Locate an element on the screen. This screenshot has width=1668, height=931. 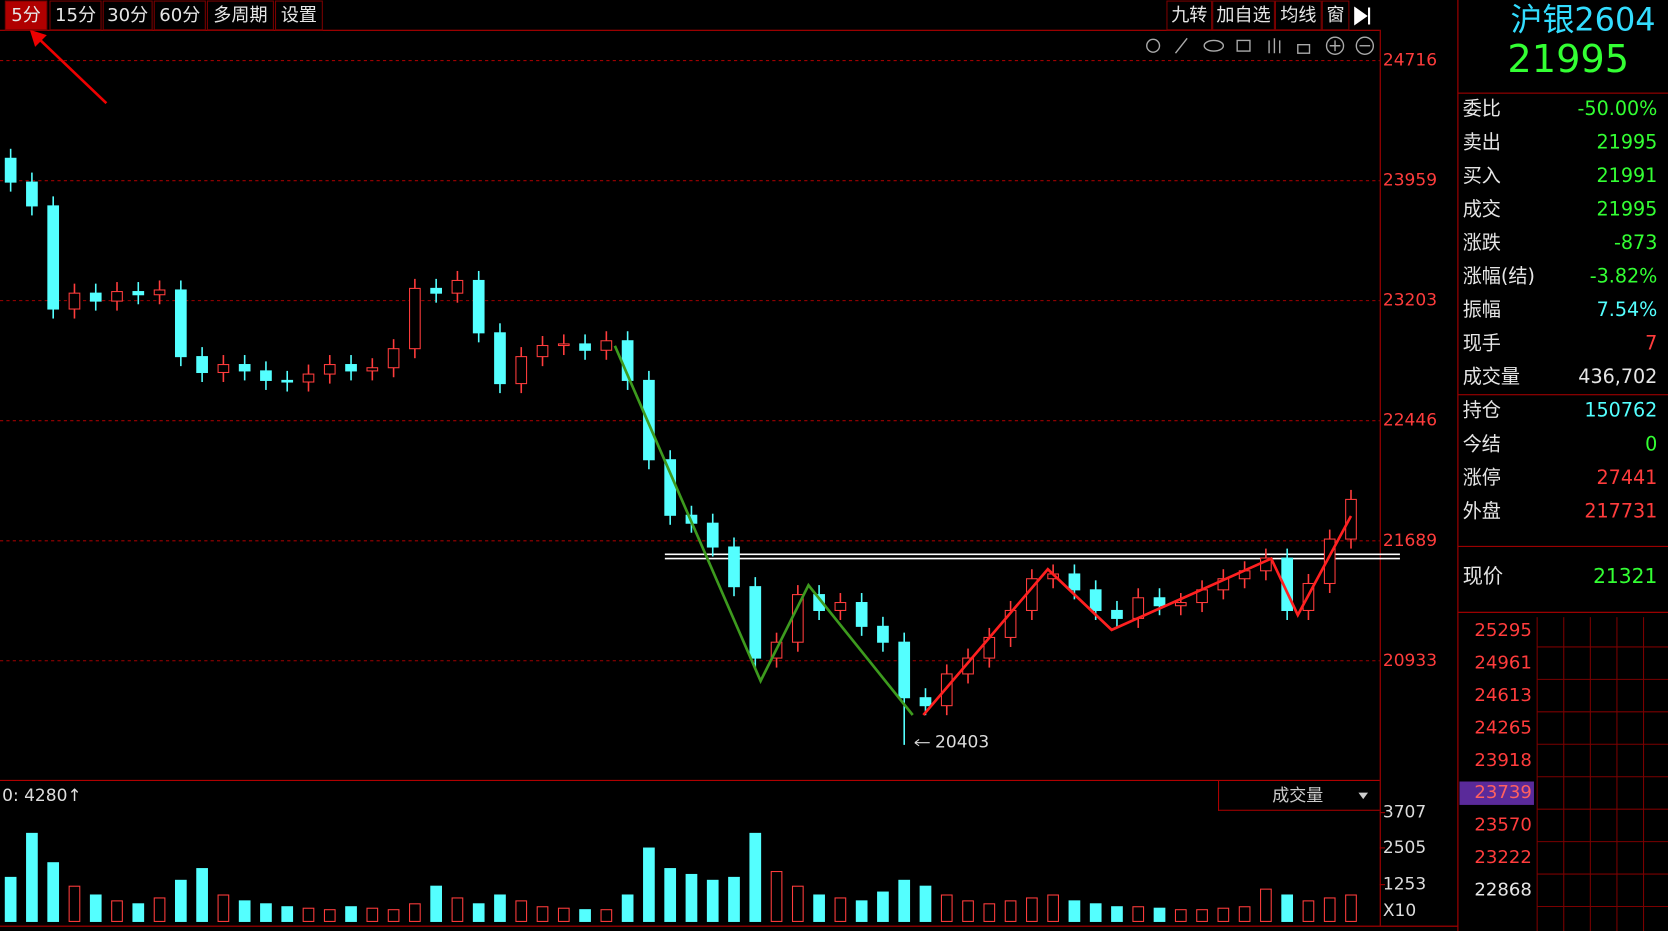
period-tab-label: 5分 is located at coordinates (26, 15).